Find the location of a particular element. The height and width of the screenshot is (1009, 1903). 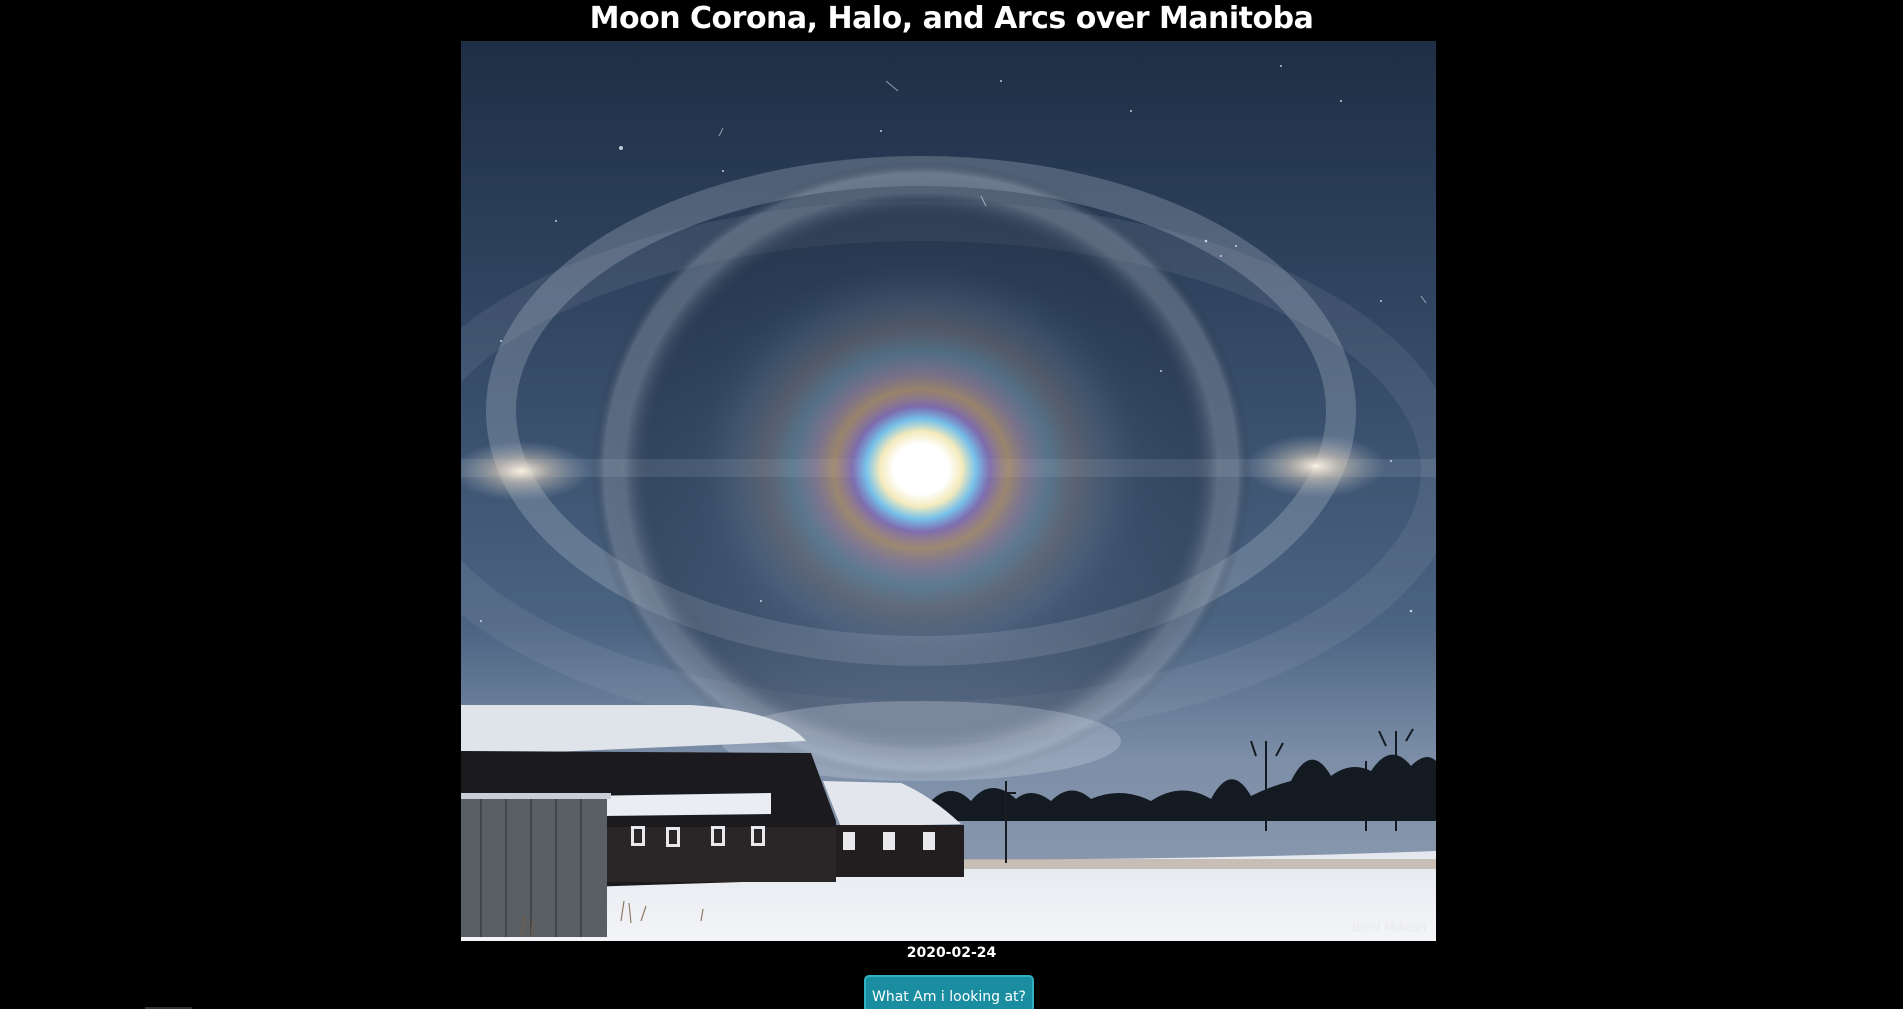

post-date: 2020-02-24 is located at coordinates (951, 953).